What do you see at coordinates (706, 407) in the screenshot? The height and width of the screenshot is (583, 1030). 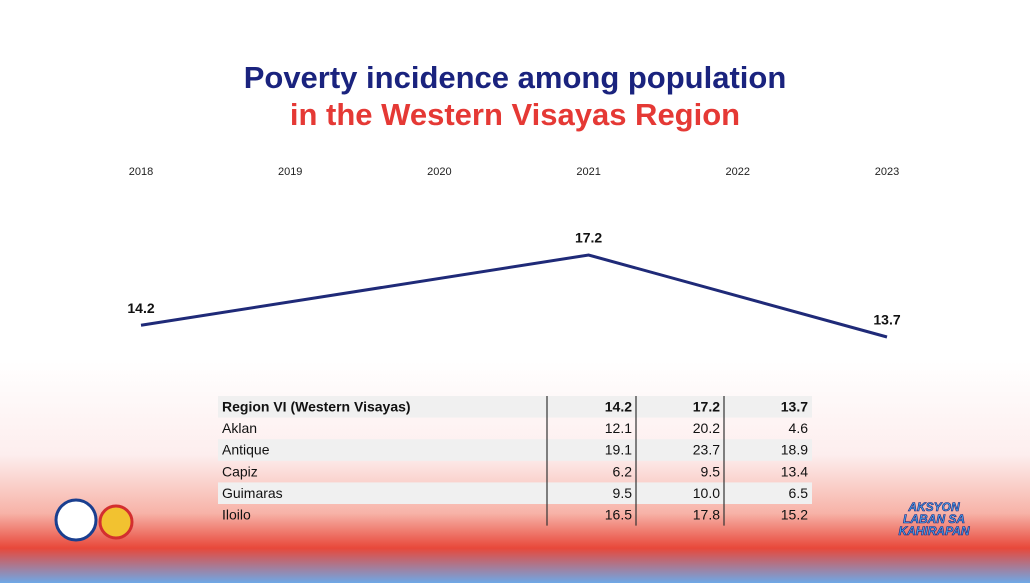 I see `table-cell: 17.2` at bounding box center [706, 407].